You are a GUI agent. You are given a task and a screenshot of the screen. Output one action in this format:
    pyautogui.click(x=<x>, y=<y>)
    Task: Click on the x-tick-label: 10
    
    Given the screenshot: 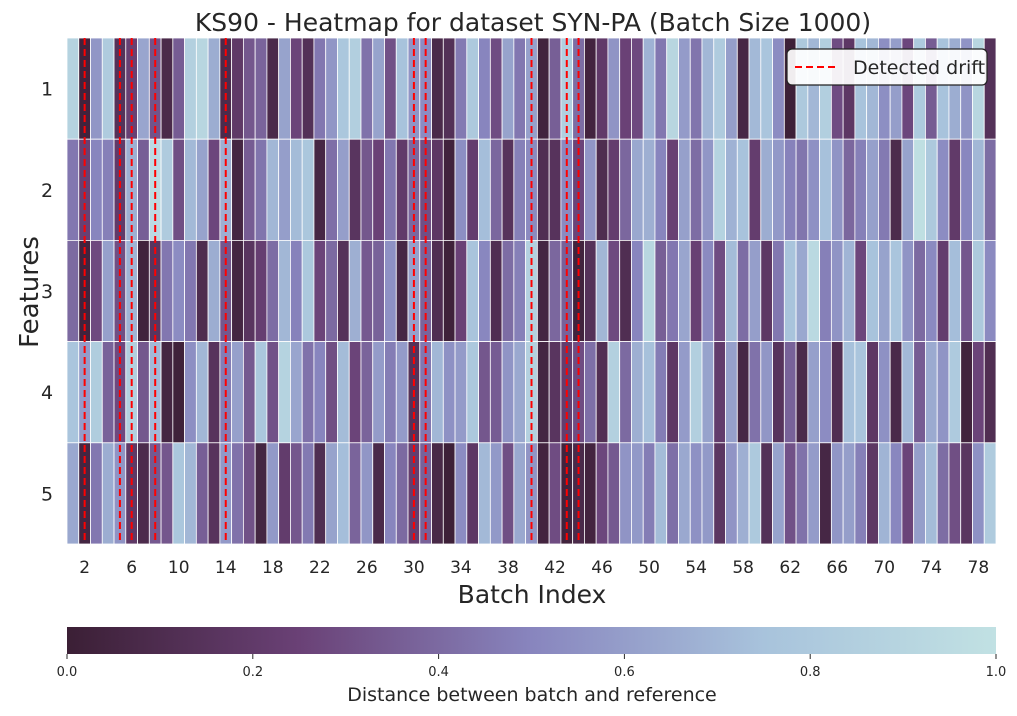 What is the action you would take?
    pyautogui.click(x=179, y=568)
    